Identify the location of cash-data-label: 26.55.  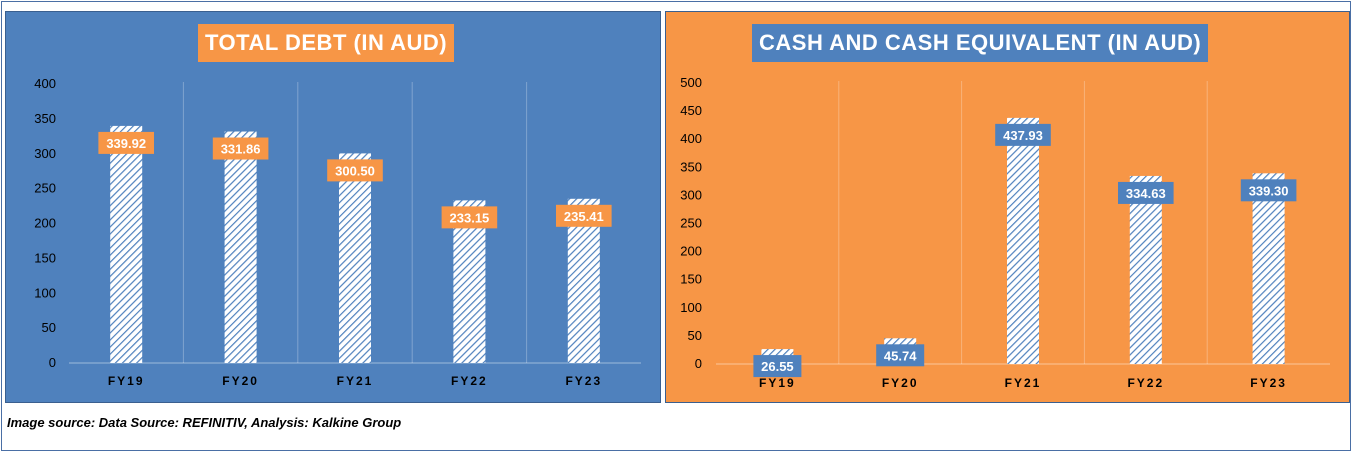
(777, 366).